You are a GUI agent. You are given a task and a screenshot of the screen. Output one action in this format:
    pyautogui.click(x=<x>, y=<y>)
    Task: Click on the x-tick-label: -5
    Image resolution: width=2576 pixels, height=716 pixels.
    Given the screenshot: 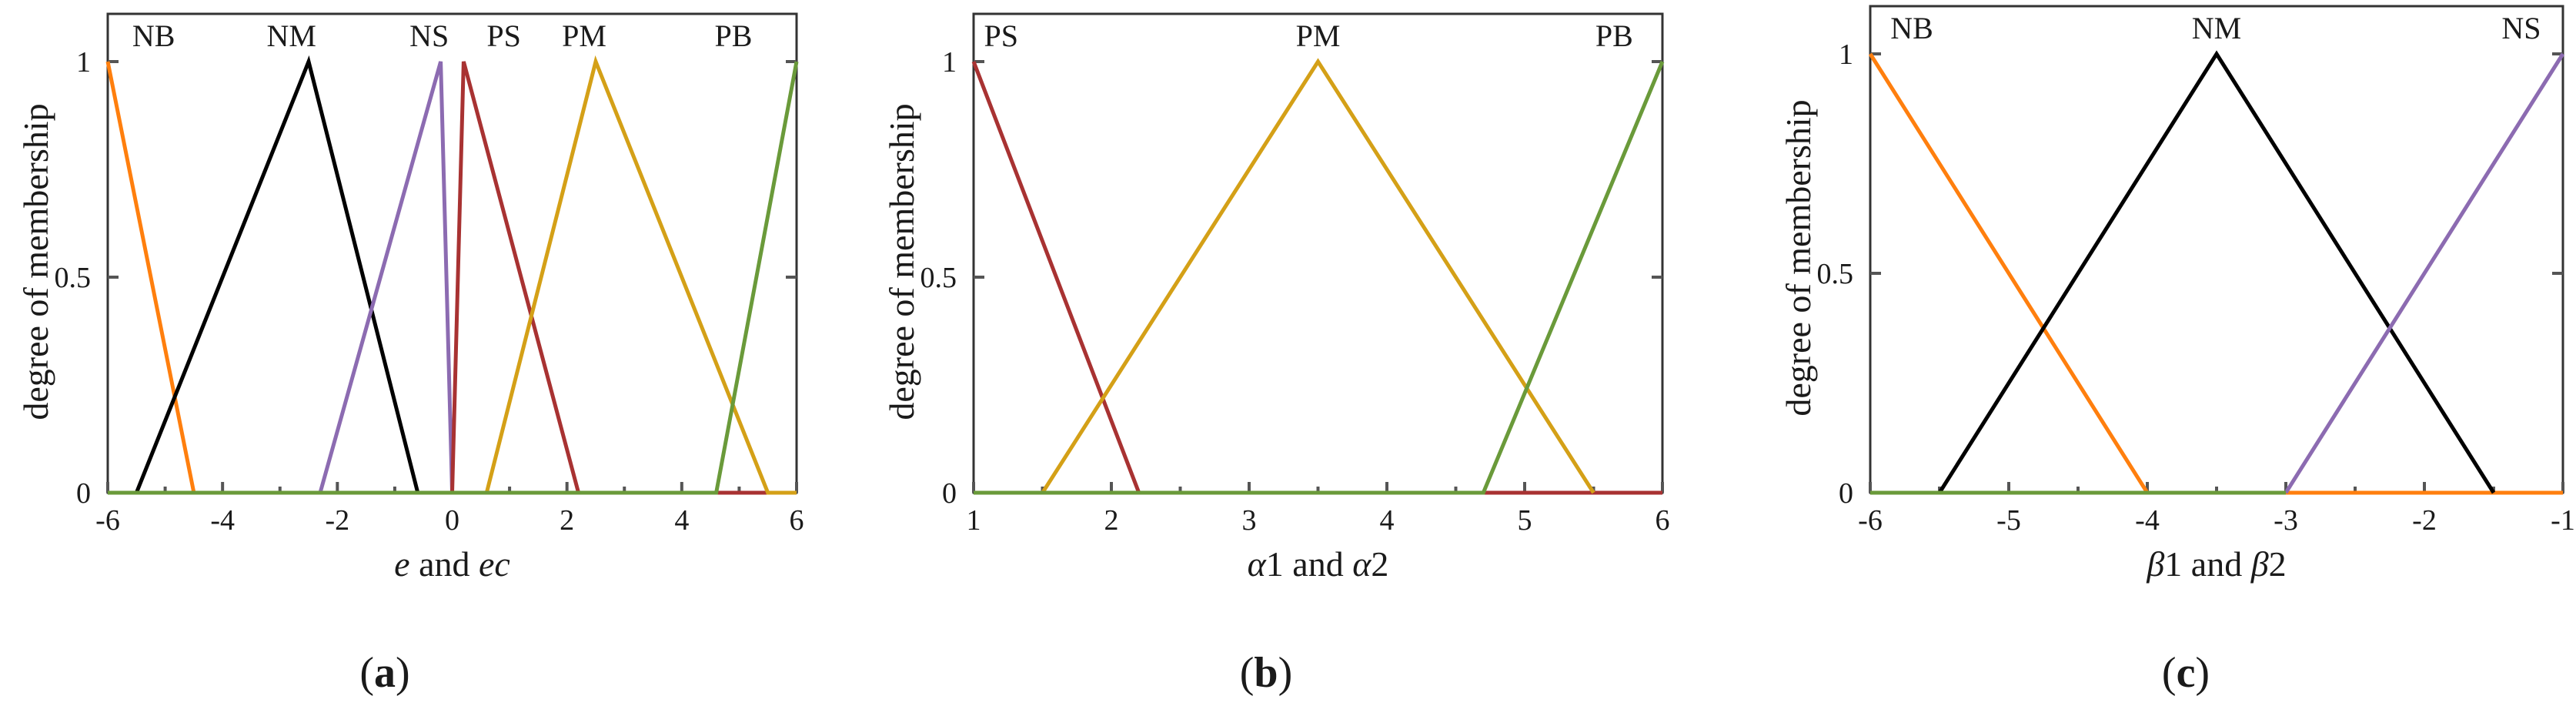 What is the action you would take?
    pyautogui.click(x=2008, y=520)
    